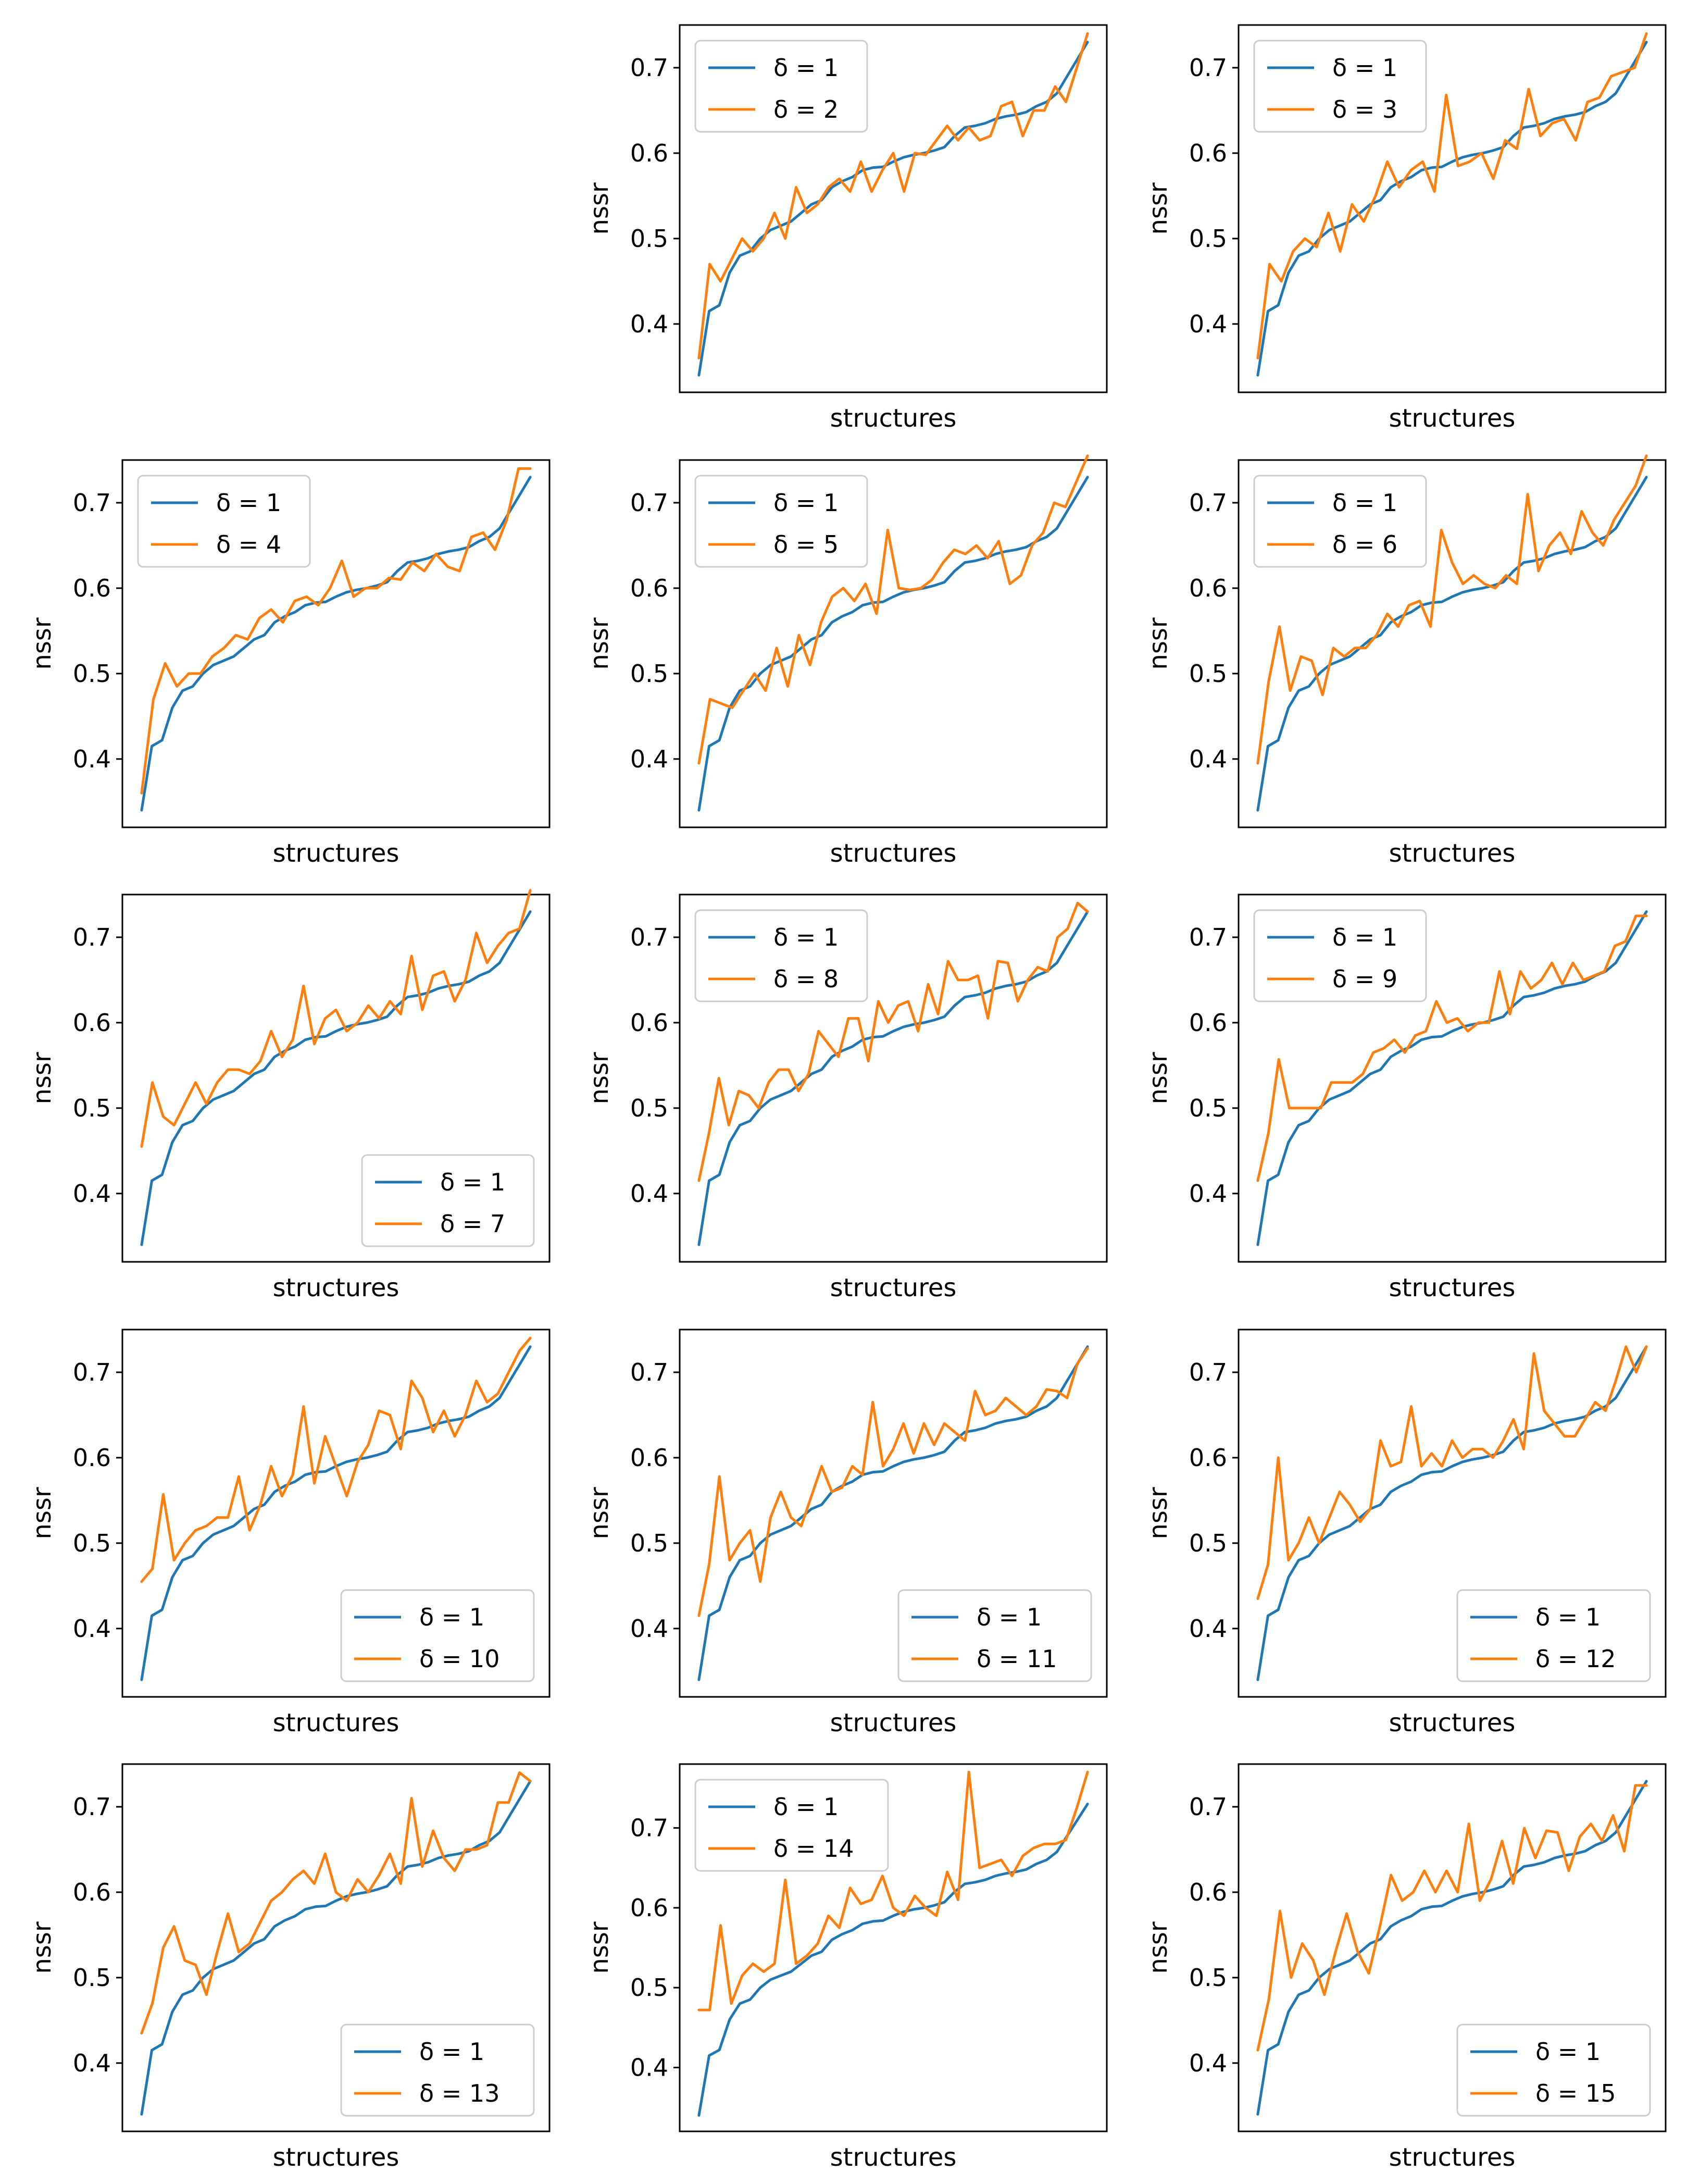 This screenshot has width=1687, height=2184. I want to click on chart-panel-2: 0.4 0.5 0.6 0.7 nssr structures δ = 1 δ = 2, so click(846, 228).